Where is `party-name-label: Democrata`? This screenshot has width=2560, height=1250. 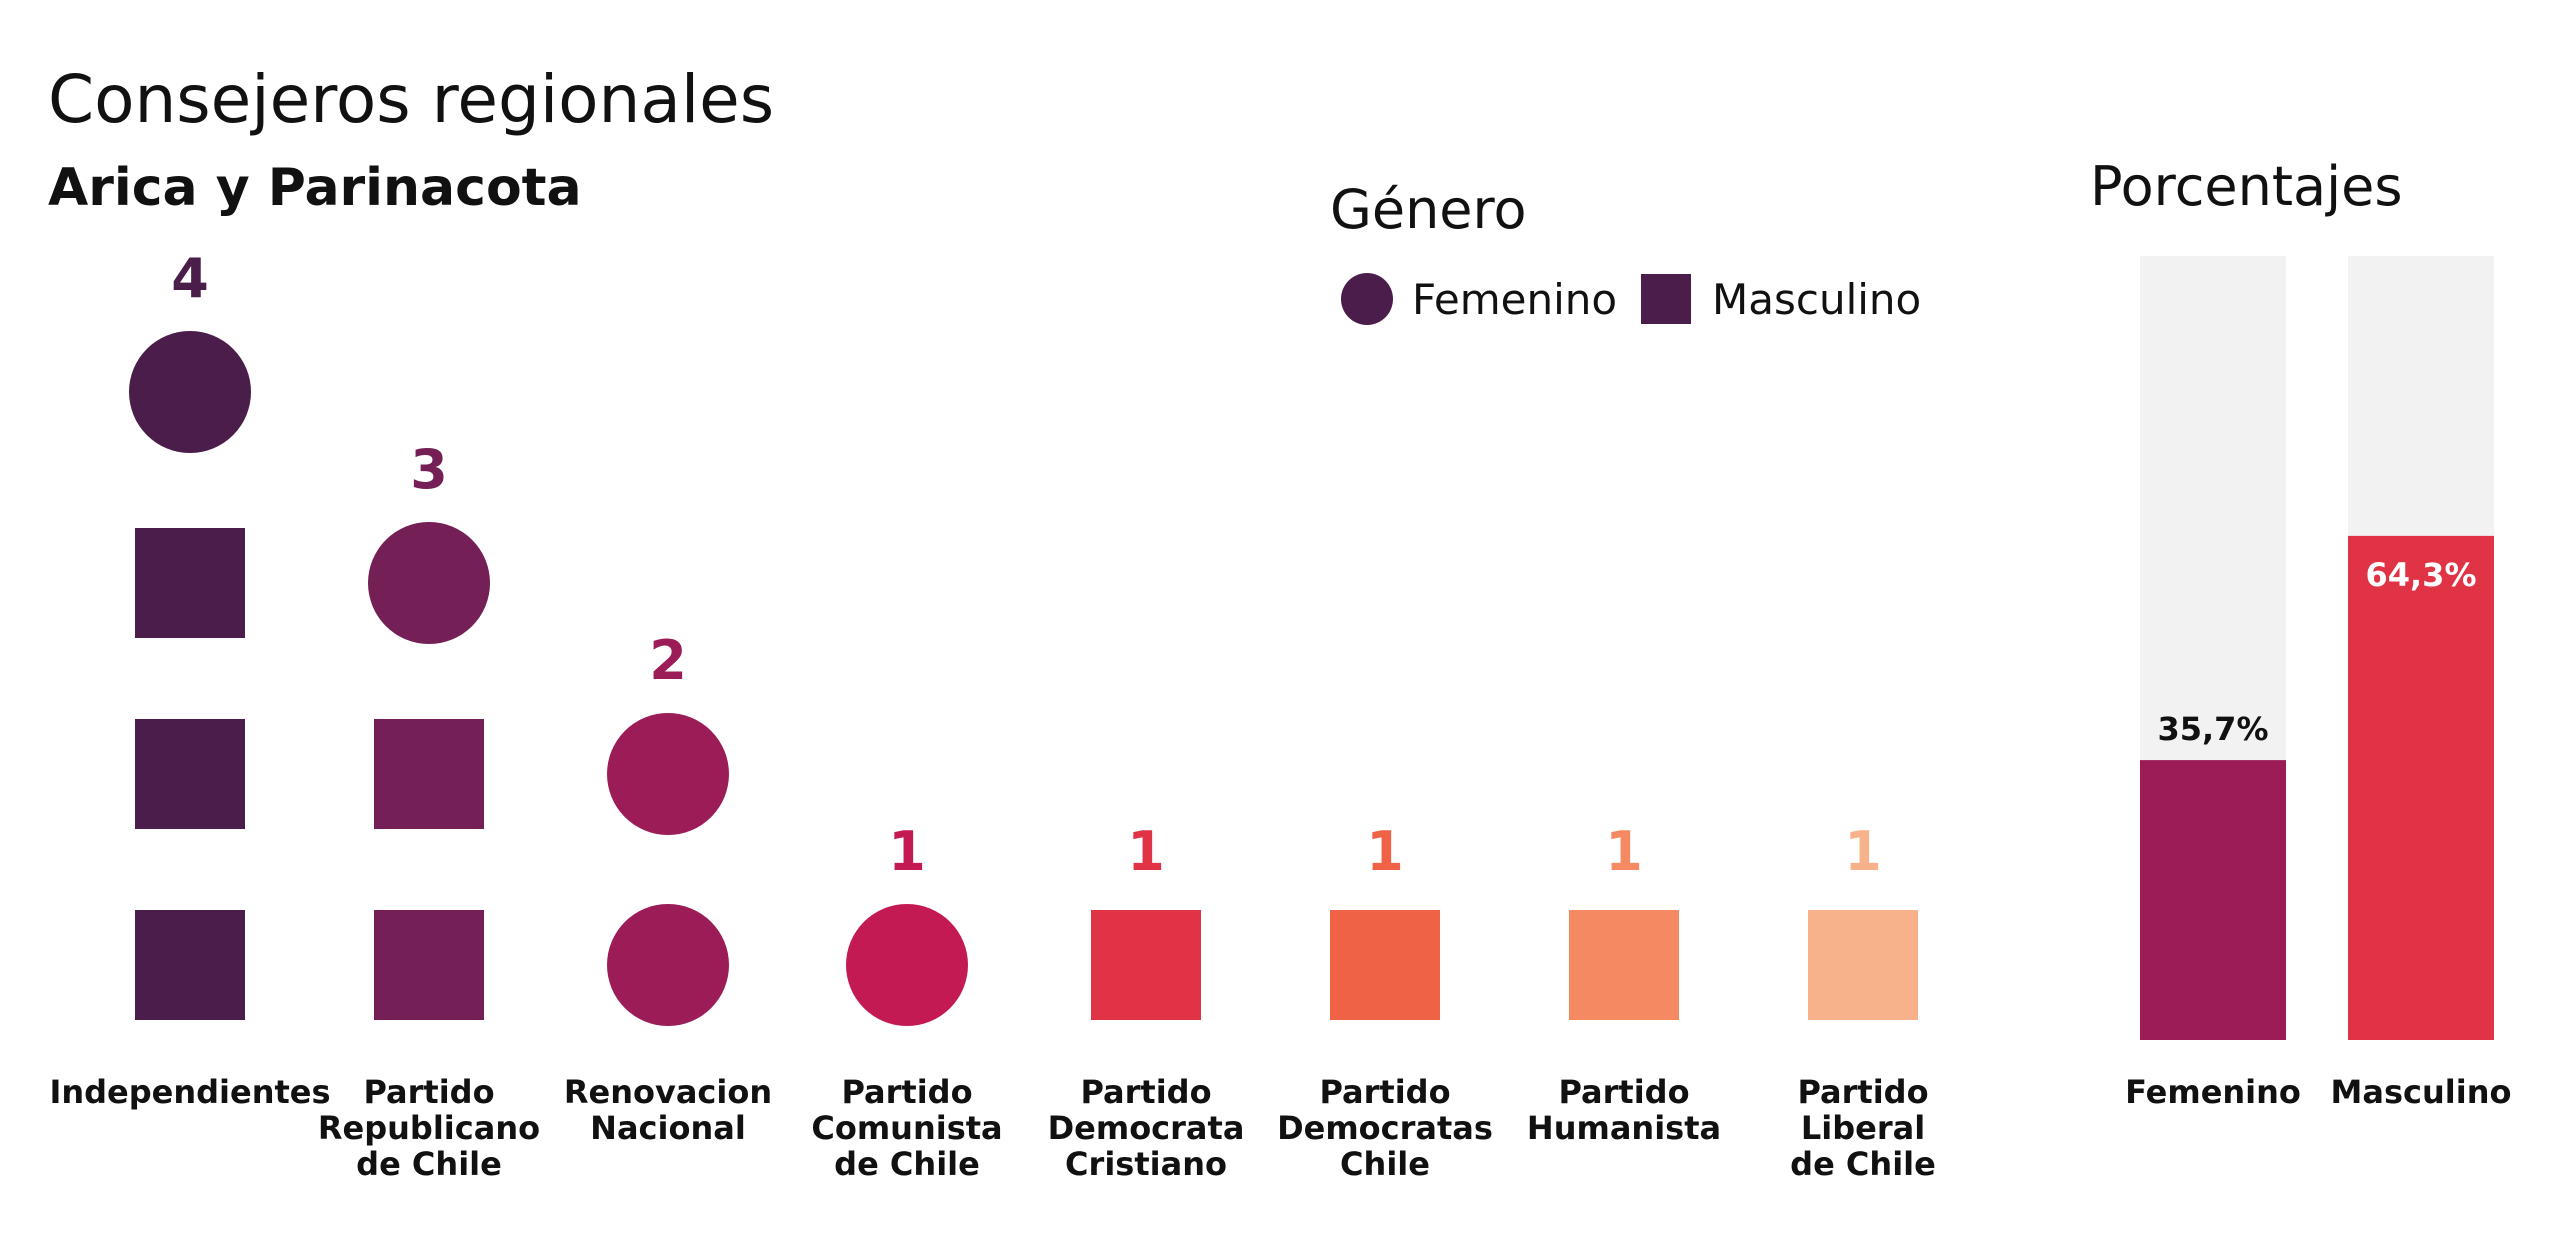
party-name-label: Democrata is located at coordinates (1146, 1128).